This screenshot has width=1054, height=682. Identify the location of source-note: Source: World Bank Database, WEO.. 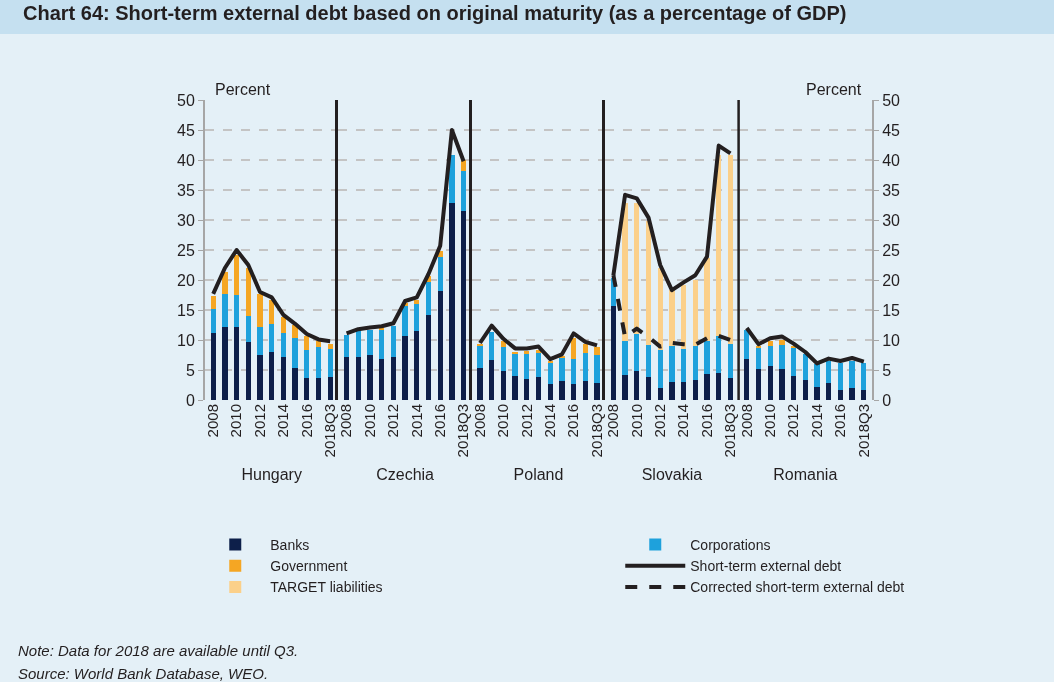
(143, 673).